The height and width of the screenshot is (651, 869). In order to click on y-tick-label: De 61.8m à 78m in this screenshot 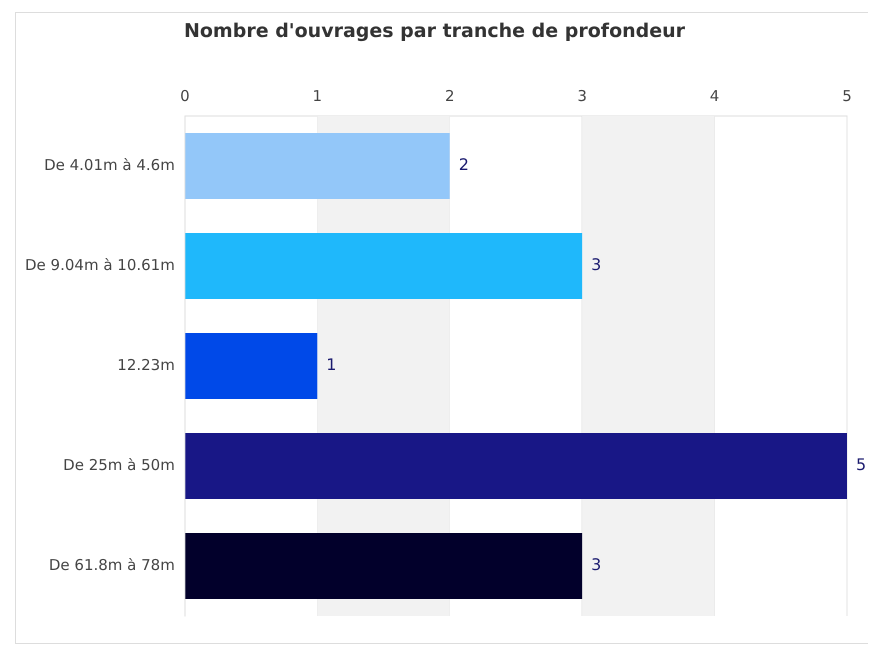, I will do `click(111, 565)`.